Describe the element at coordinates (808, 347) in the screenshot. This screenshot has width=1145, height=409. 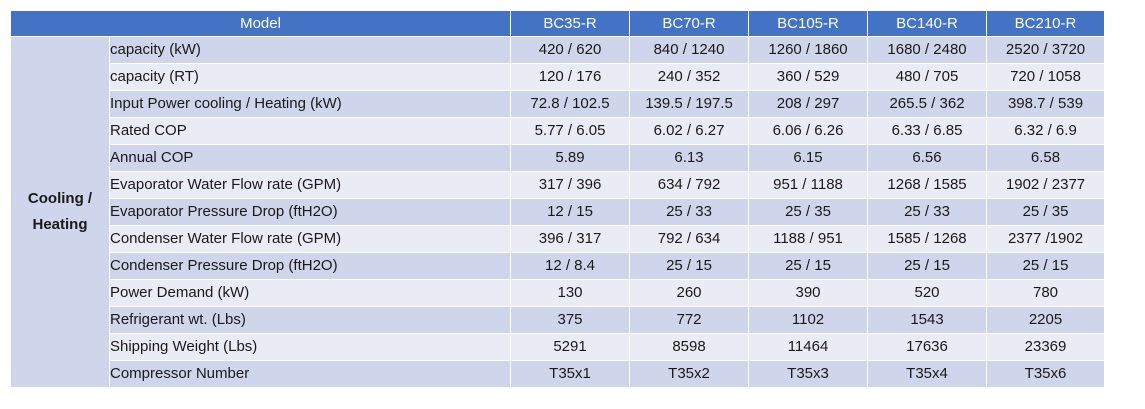
I see `value-cell: 11464` at that location.